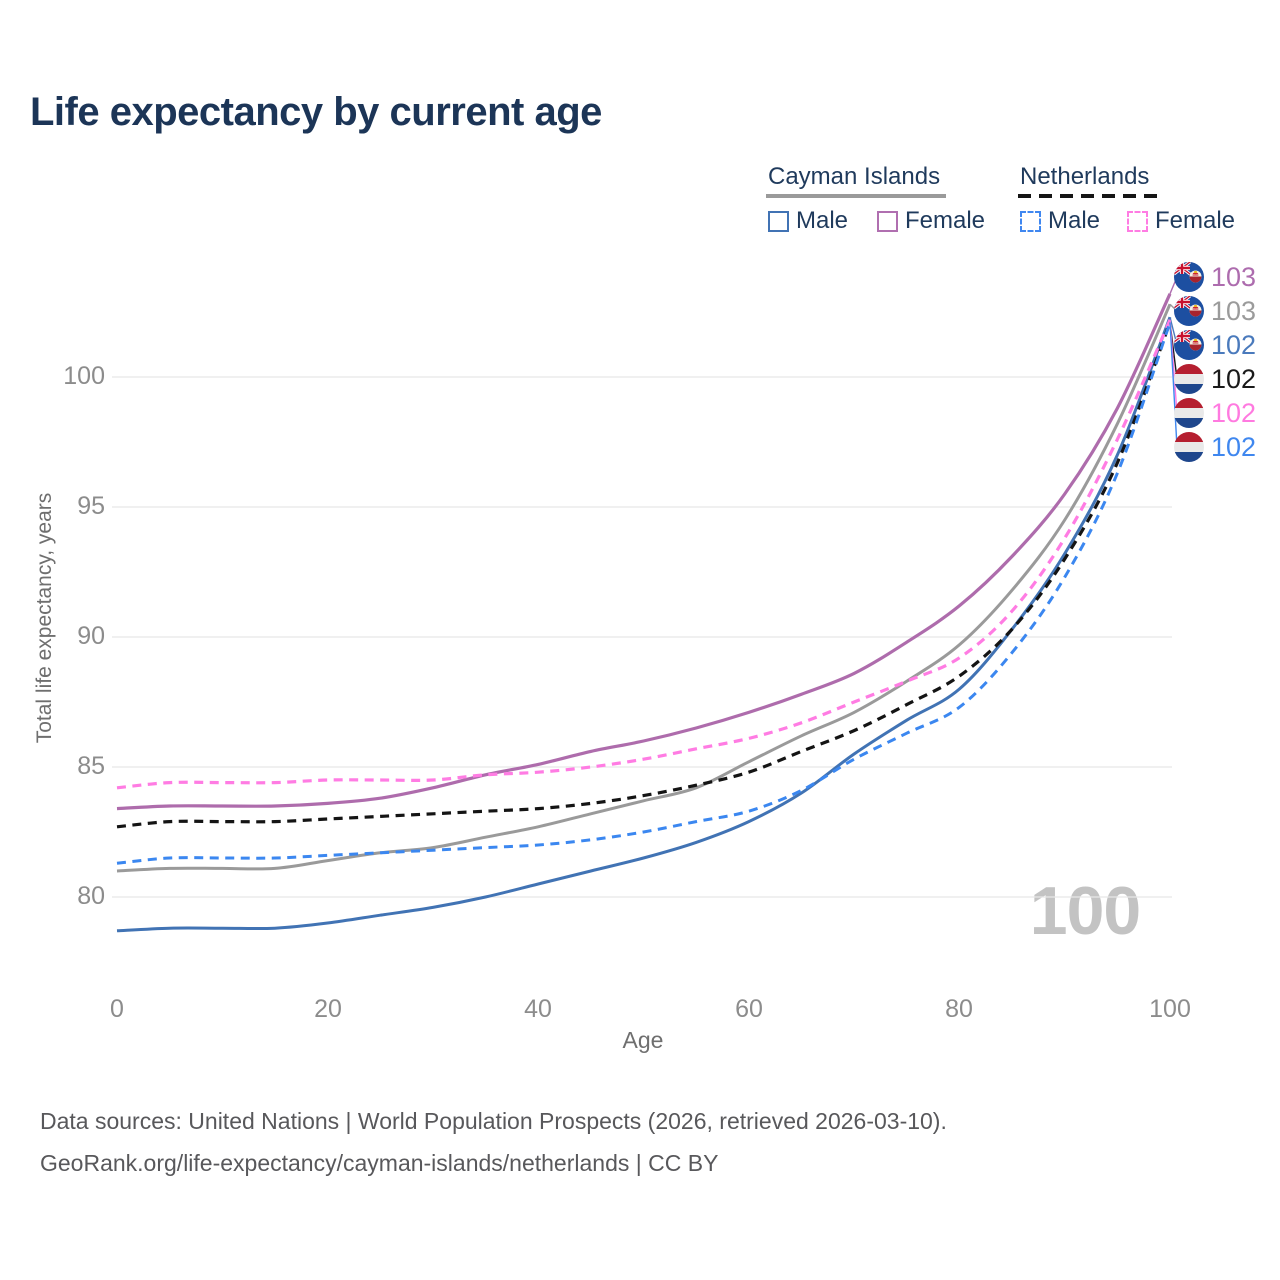 The height and width of the screenshot is (1280, 1280). What do you see at coordinates (1137, 221) in the screenshot?
I see `netherlands-female-swatch-icon` at bounding box center [1137, 221].